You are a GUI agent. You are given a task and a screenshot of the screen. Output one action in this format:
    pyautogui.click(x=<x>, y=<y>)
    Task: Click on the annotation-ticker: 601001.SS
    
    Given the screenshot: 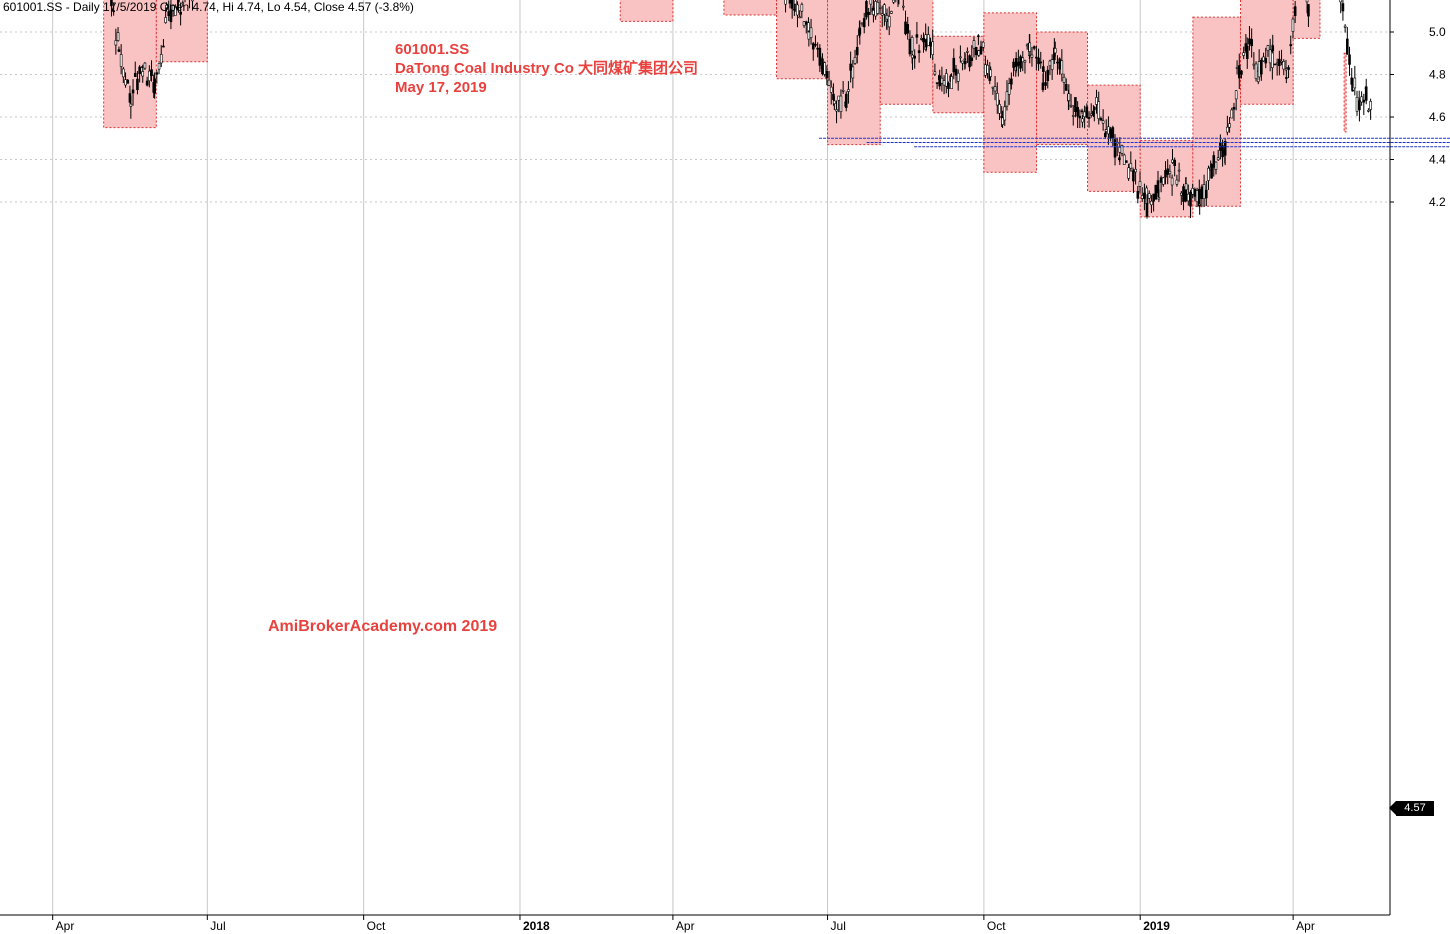 What is the action you would take?
    pyautogui.click(x=432, y=49)
    